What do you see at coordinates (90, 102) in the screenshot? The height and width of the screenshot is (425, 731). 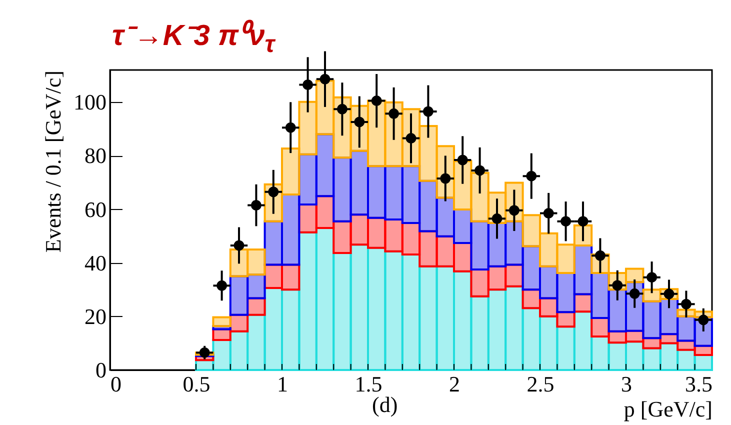 I see `y-tick-label: 100` at bounding box center [90, 102].